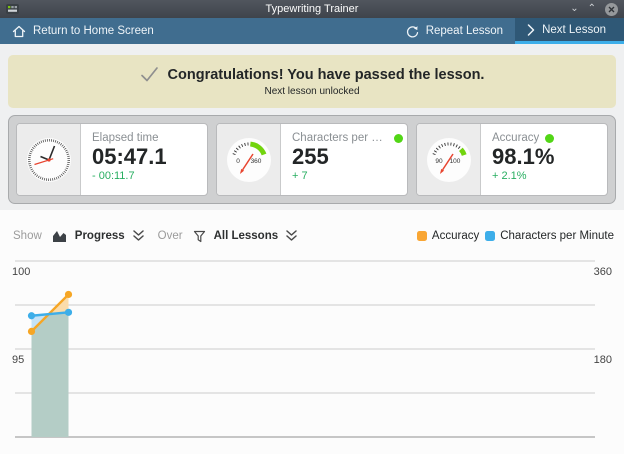 The height and width of the screenshot is (454, 624). Describe the element at coordinates (125, 138) in the screenshot. I see `stat-label: Elapsed time` at that location.